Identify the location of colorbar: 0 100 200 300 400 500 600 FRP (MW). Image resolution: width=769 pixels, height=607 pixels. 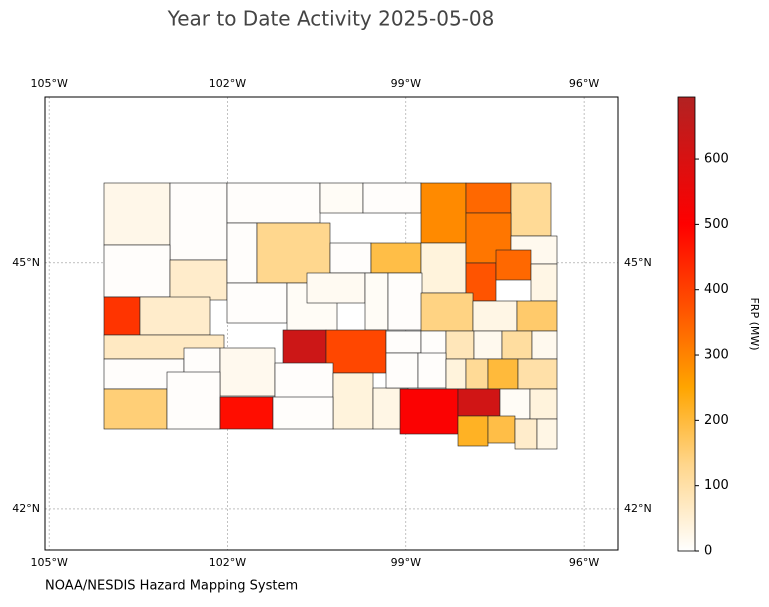
(719, 327).